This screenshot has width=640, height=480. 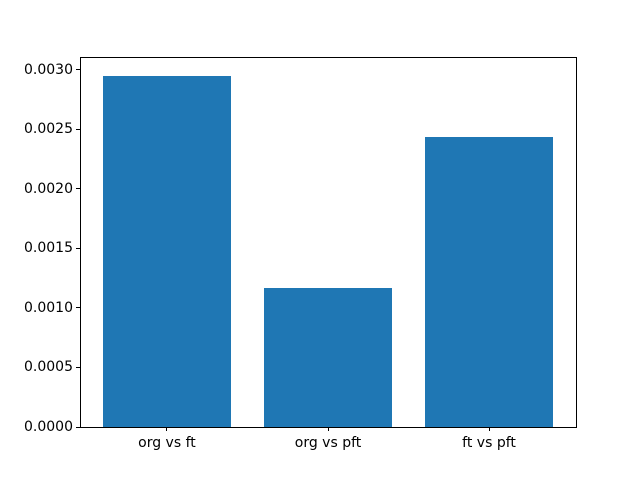 I want to click on y-tick-label: 0.0000, so click(x=48, y=427).